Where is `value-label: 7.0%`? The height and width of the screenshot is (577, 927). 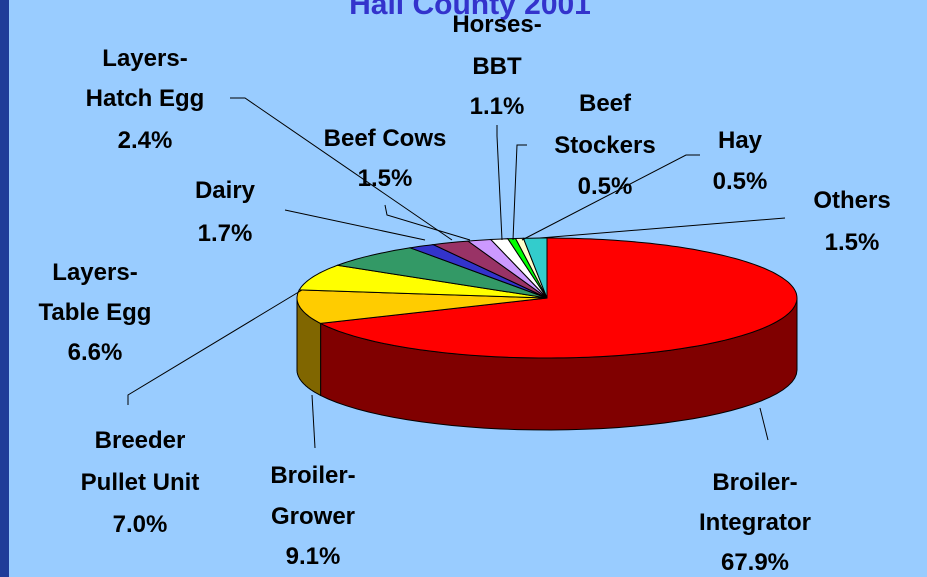 value-label: 7.0% is located at coordinates (140, 524).